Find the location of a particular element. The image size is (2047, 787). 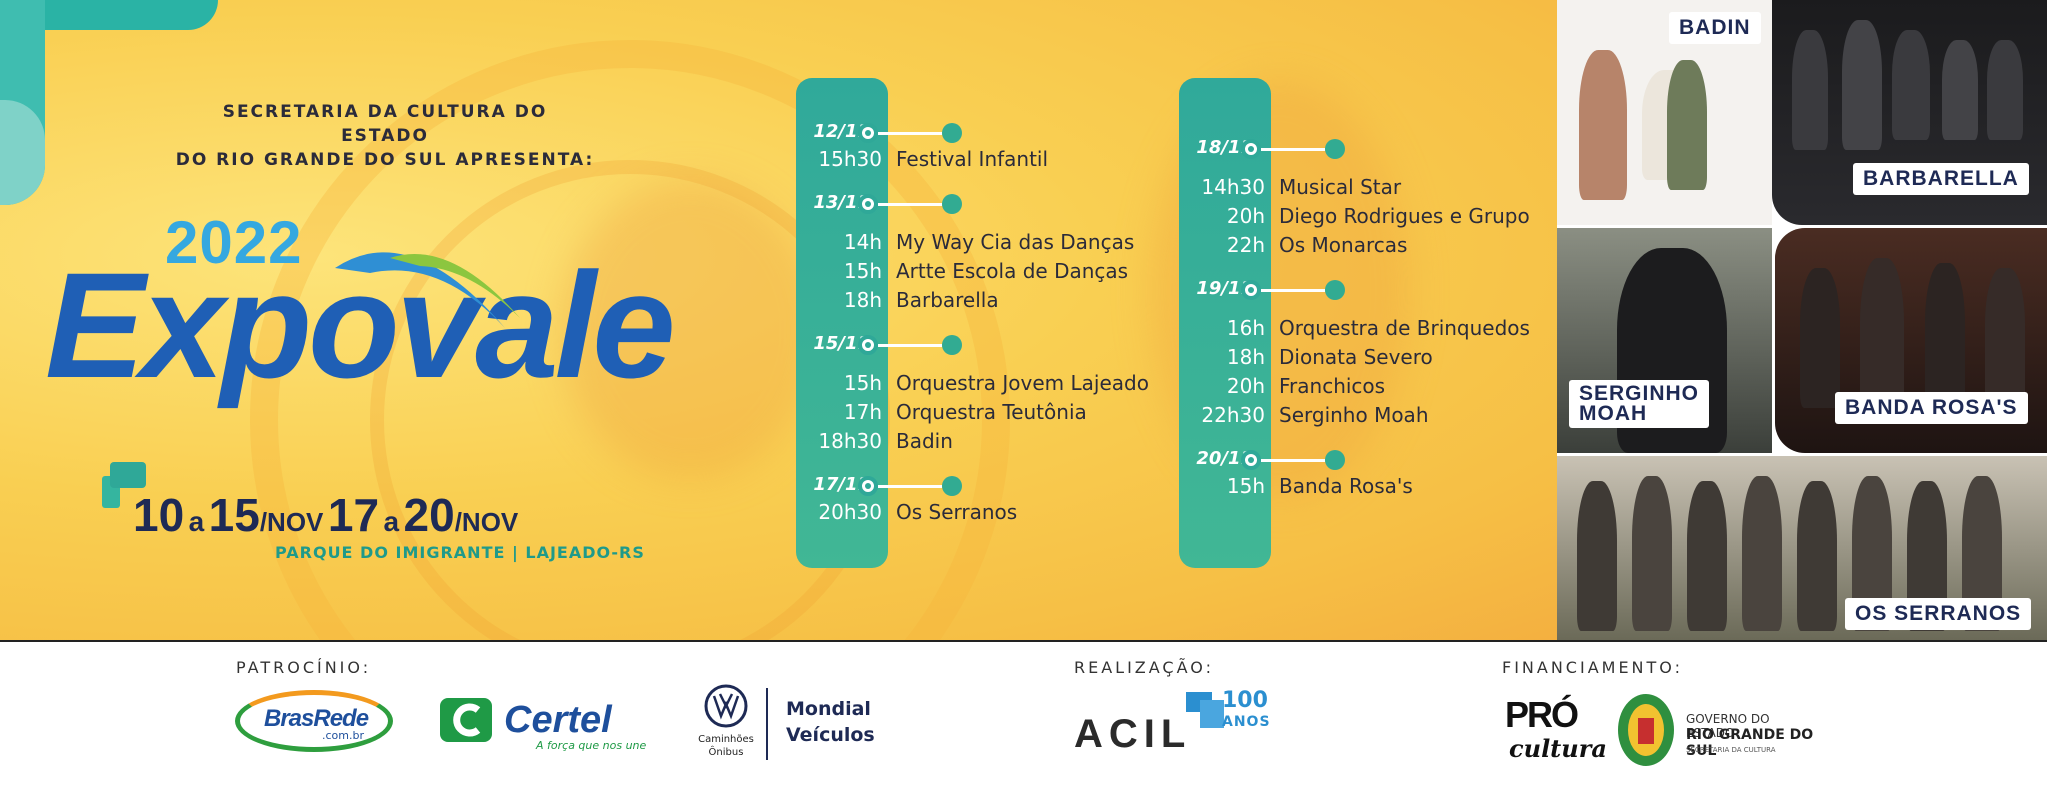

event-name: Orquestra Teutônia is located at coordinates (991, 412).